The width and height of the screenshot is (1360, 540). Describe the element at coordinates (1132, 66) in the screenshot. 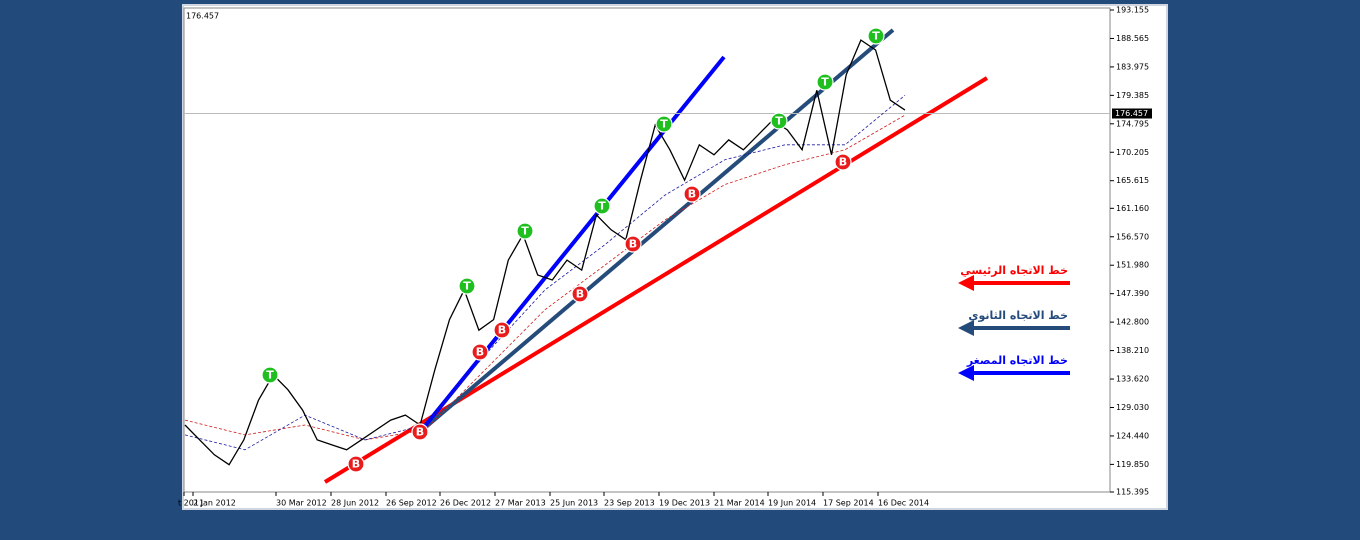

I see `y-tick-label: 183.975` at that location.